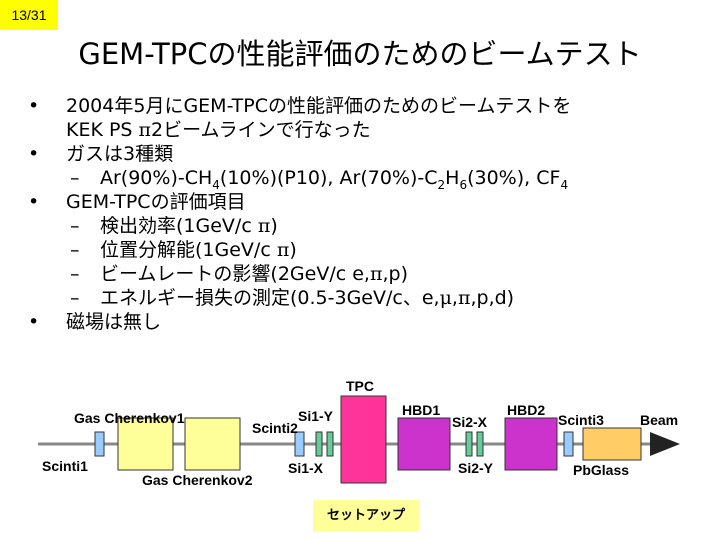 The width and height of the screenshot is (720, 540). Describe the element at coordinates (601, 470) in the screenshot. I see `pbglass-label: PbGlass` at that location.